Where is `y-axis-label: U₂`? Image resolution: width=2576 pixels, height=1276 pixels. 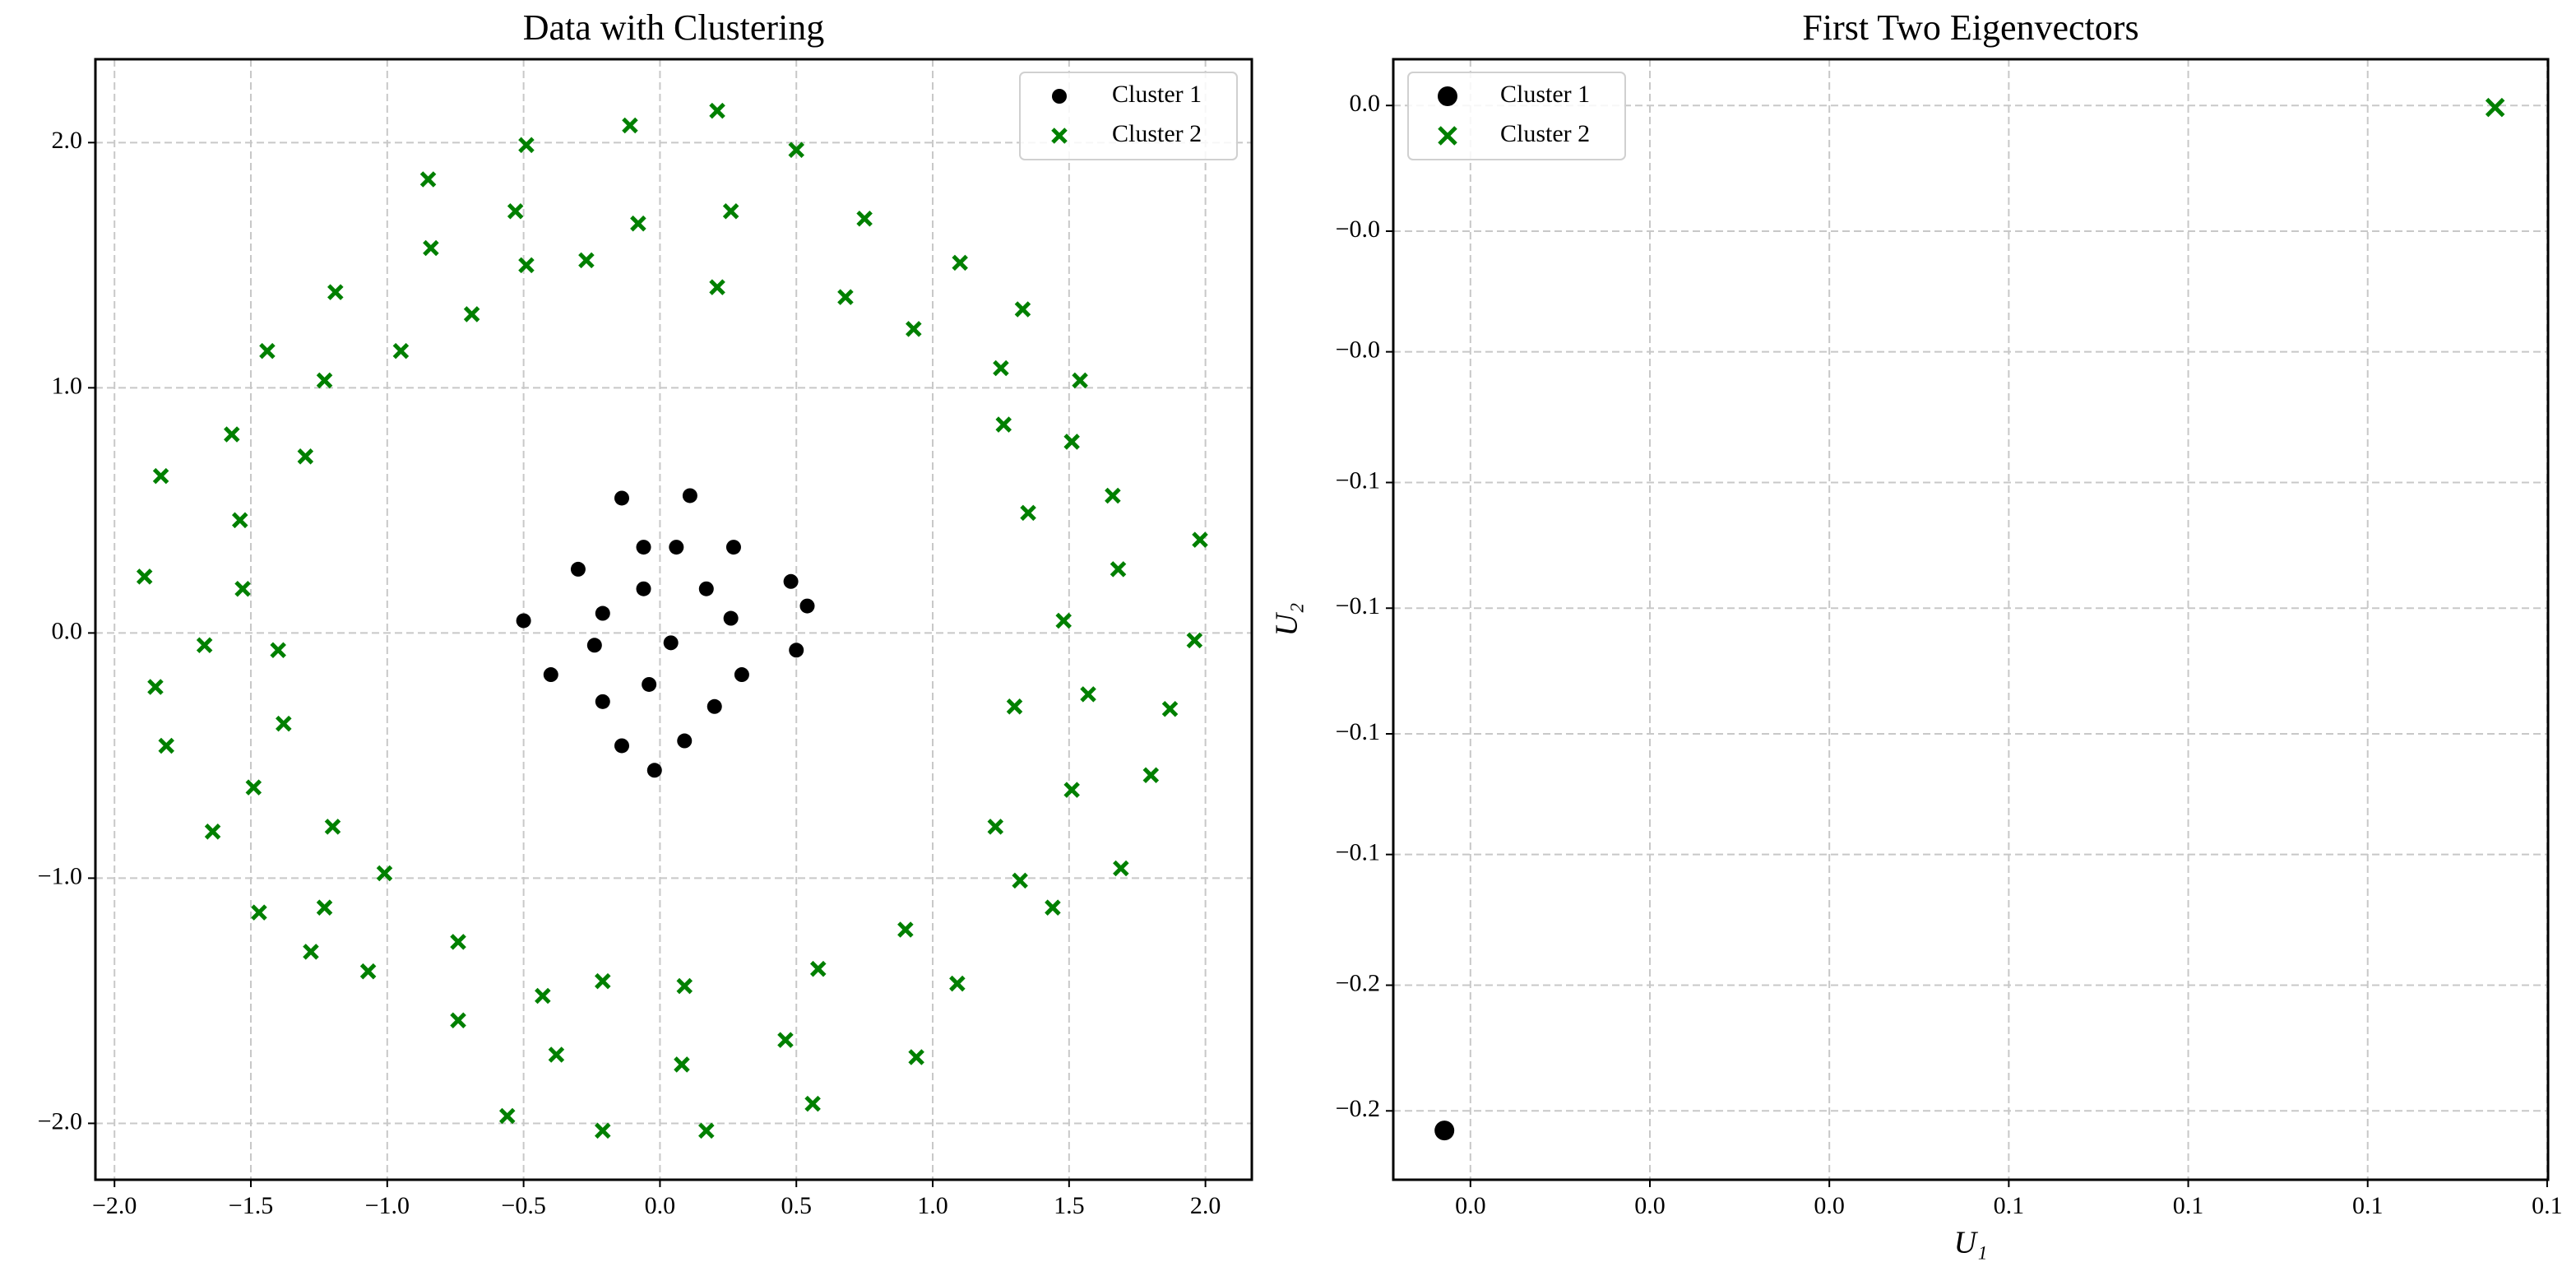
y-axis-label: U₂ is located at coordinates (1287, 620).